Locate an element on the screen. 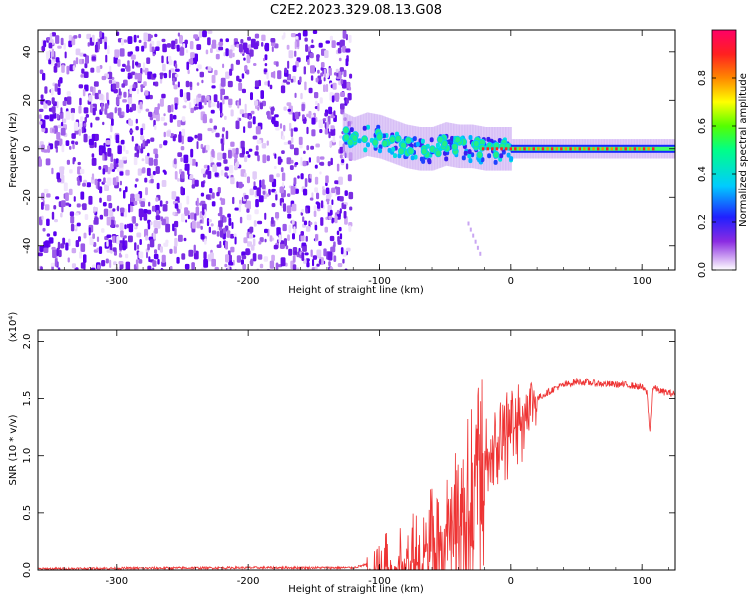 This screenshot has width=750, height=600. spectrogram-xtick-label: 100 is located at coordinates (642, 281).